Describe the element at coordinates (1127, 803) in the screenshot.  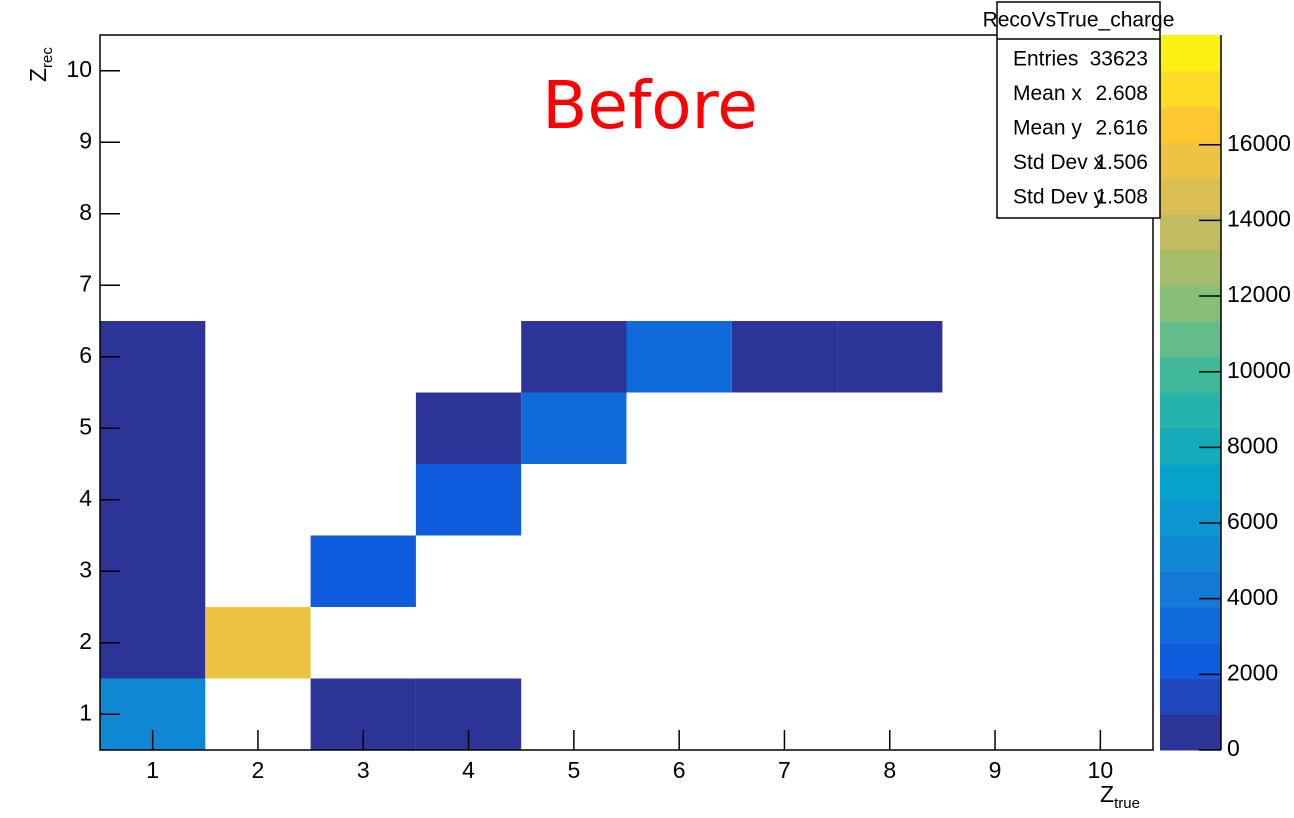
I see `x-axis-title-sub: true` at that location.